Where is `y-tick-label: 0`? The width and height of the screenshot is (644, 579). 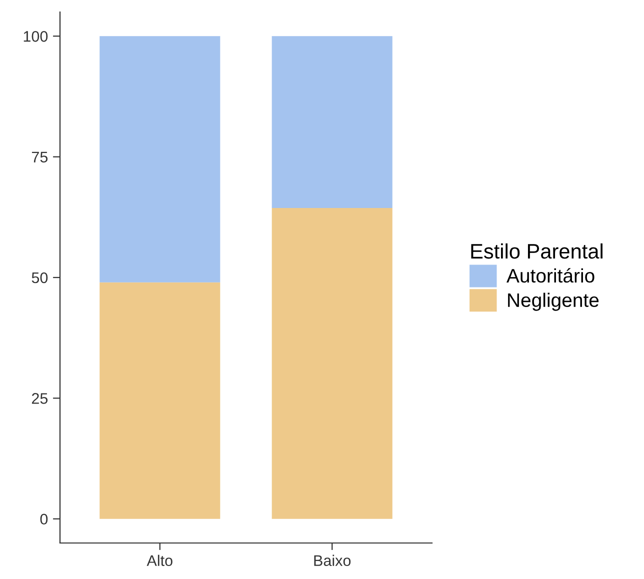 y-tick-label: 0 is located at coordinates (44, 519).